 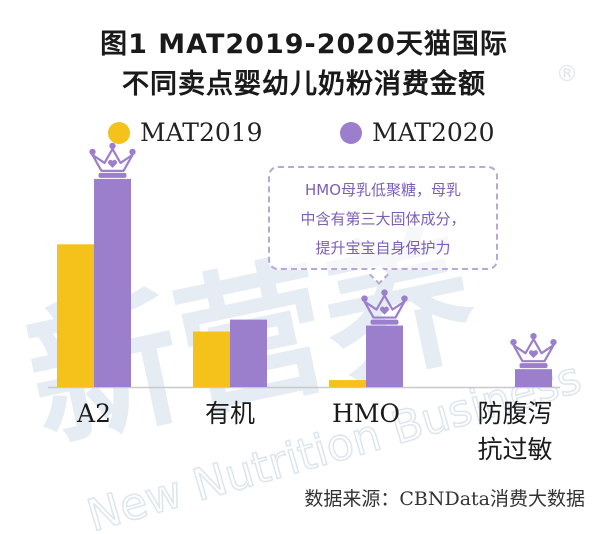 I want to click on category-label-a2: A2, so click(x=94, y=413).